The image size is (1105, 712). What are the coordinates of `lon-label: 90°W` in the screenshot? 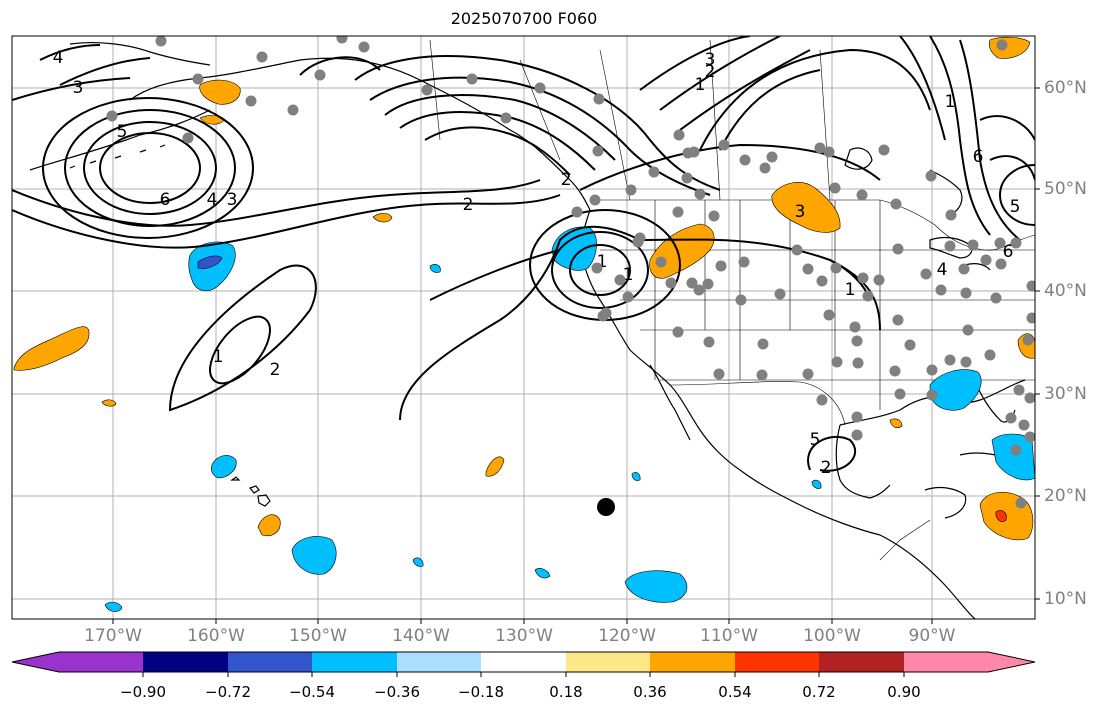 It's located at (932, 636).